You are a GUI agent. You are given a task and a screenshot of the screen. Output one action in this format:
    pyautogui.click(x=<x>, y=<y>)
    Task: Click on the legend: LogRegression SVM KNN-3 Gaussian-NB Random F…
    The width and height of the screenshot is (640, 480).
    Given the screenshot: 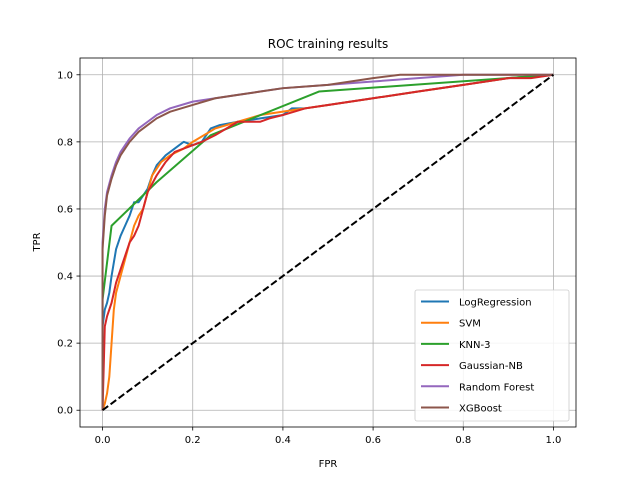 What is the action you would take?
    pyautogui.click(x=492, y=355)
    